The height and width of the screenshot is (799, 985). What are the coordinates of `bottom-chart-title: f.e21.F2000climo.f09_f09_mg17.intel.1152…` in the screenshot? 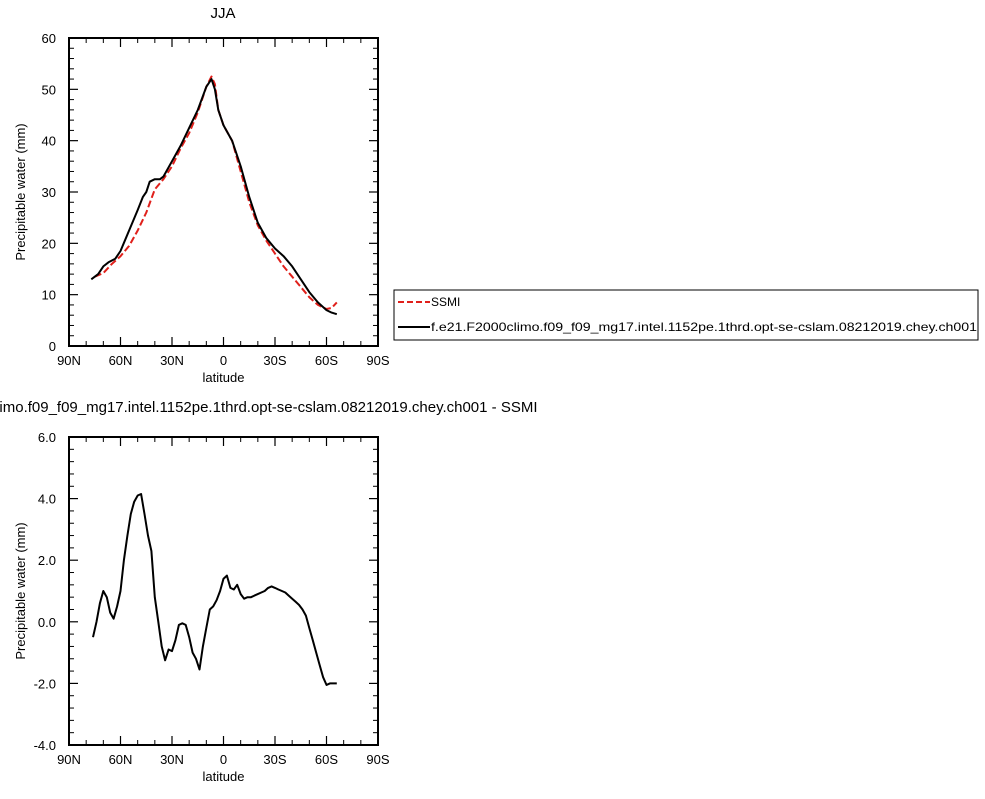 It's located at (269, 407).